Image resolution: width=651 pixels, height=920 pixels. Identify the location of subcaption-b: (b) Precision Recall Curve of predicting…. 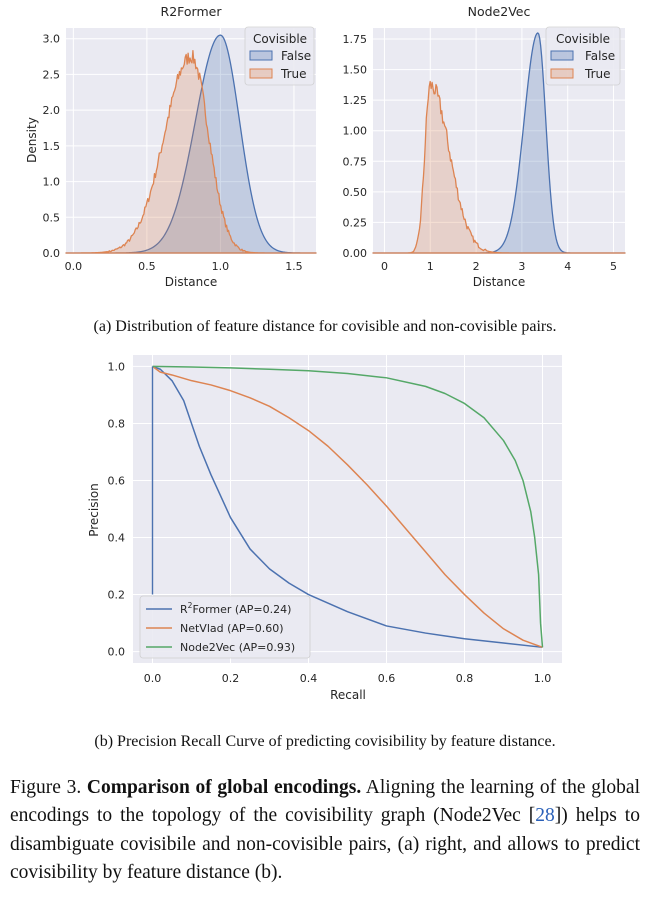
(324, 741).